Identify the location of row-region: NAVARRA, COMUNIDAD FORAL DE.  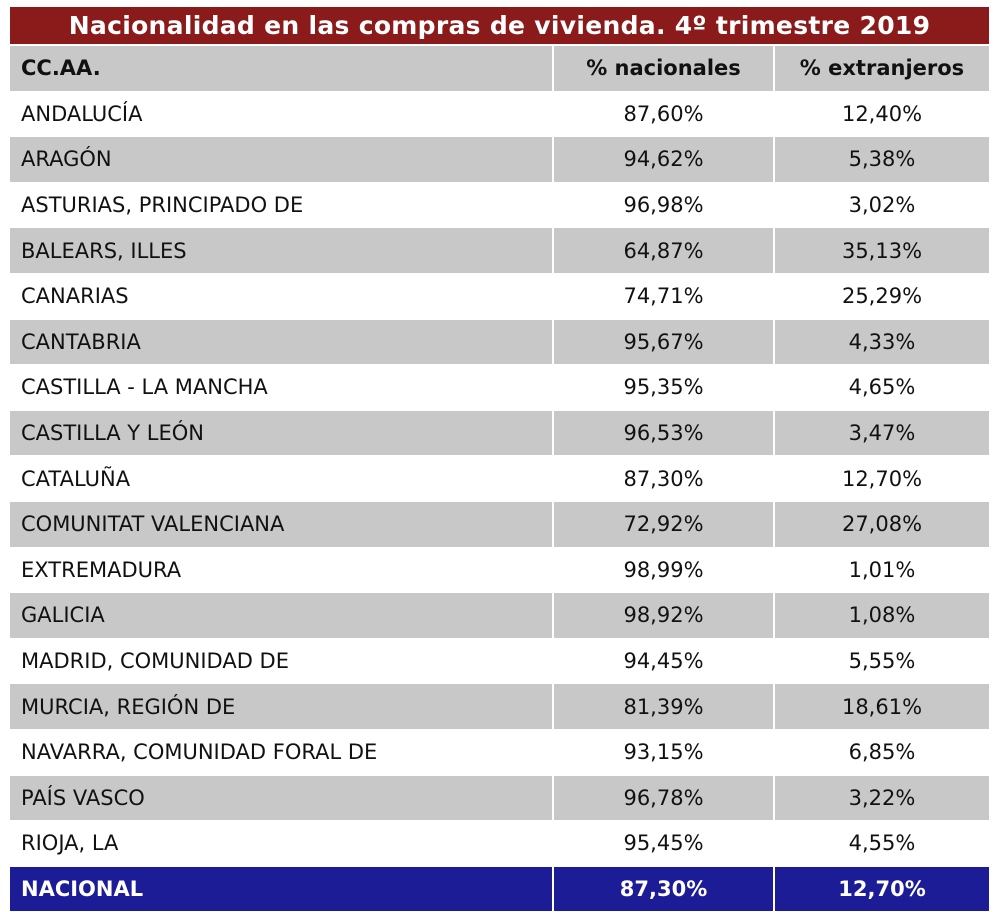
(281, 752).